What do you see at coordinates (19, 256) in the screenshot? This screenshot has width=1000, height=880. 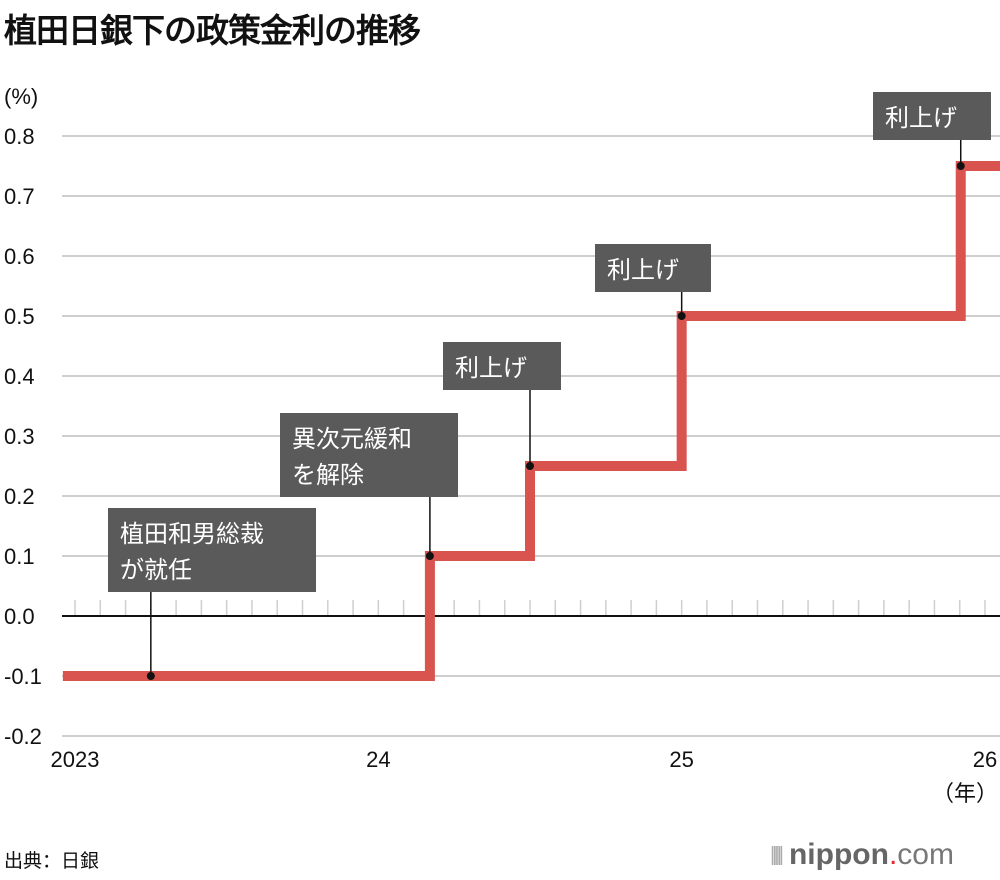 I see `y-tick-label: 0.6` at bounding box center [19, 256].